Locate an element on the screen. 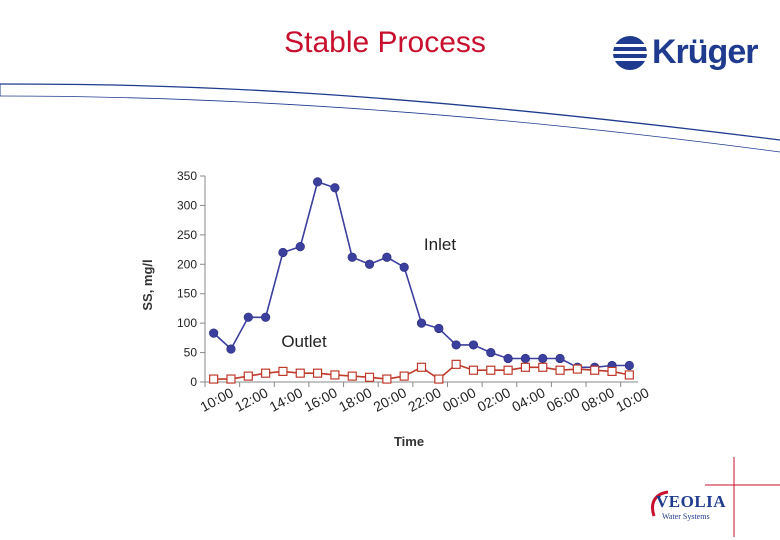  x-axis-label: Time is located at coordinates (409, 441).